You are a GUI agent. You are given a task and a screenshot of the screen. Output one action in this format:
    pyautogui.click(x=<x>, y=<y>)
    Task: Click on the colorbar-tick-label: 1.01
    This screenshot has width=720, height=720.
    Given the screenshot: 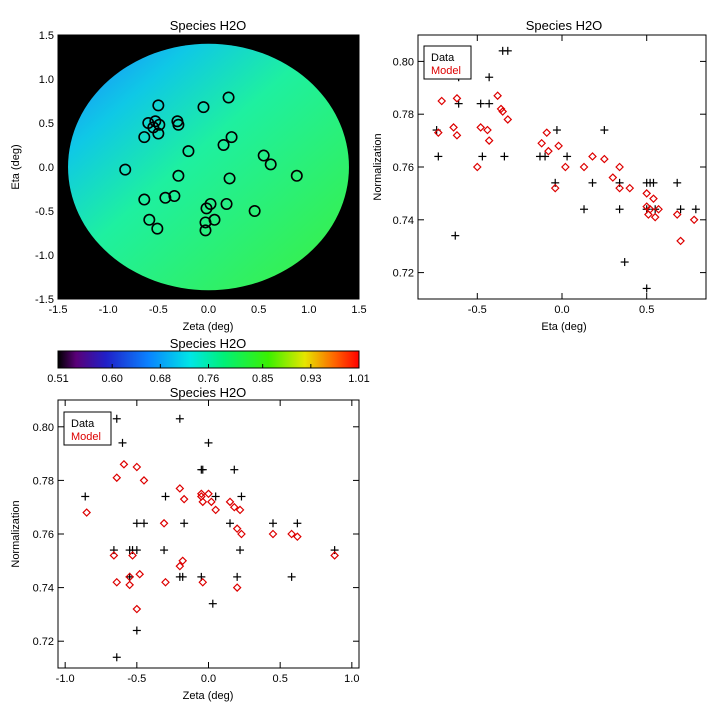 What is the action you would take?
    pyautogui.click(x=358, y=379)
    